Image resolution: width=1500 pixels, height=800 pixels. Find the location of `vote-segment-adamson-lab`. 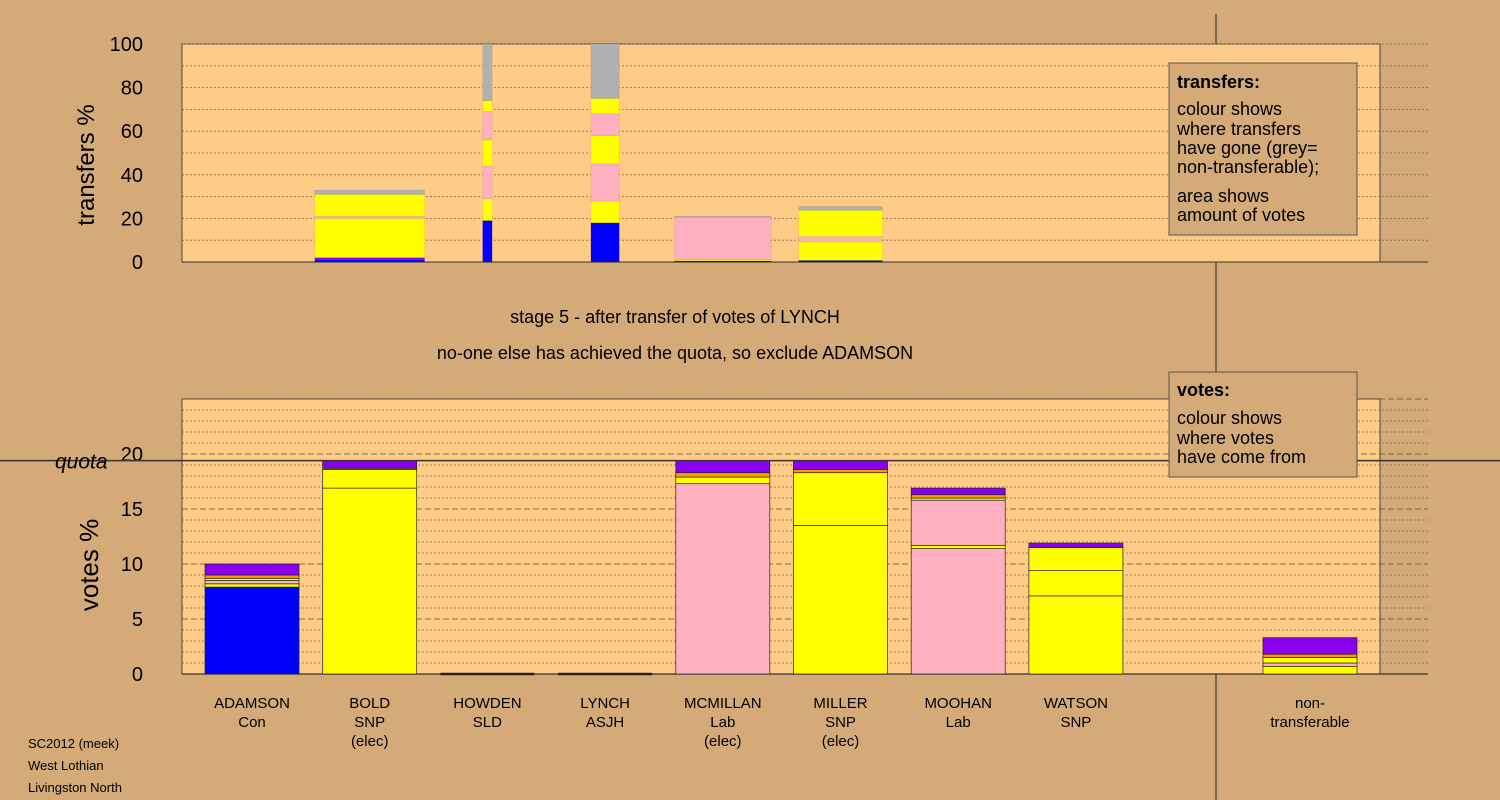

vote-segment-adamson-lab is located at coordinates (252, 582).